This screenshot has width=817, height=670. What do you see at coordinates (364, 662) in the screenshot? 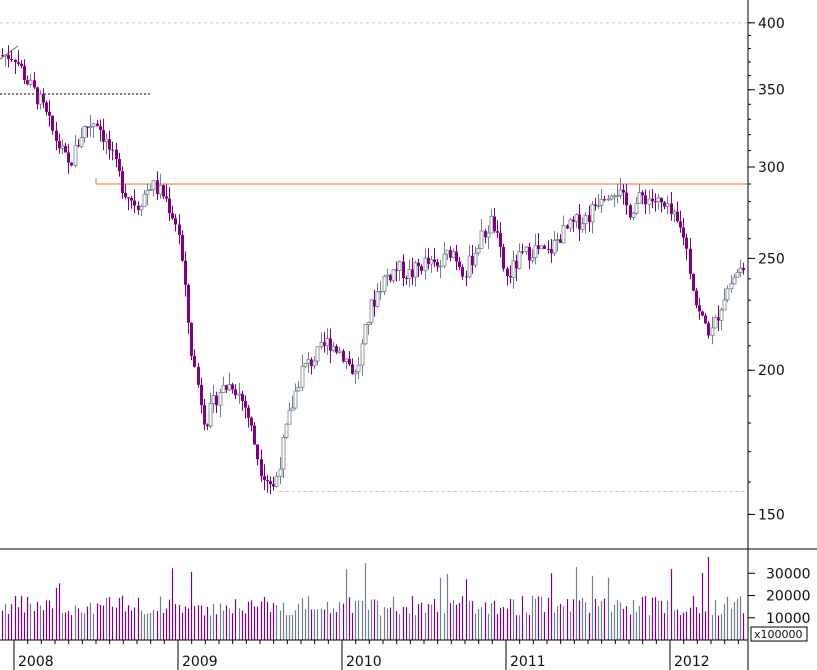
I see `x-tick-label: 2010` at bounding box center [364, 662].